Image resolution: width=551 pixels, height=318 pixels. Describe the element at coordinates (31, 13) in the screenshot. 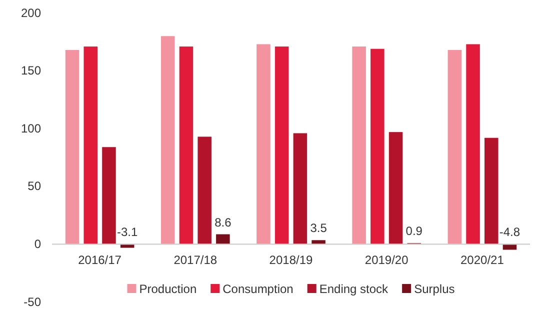

I see `y-tick-label: 200` at that location.